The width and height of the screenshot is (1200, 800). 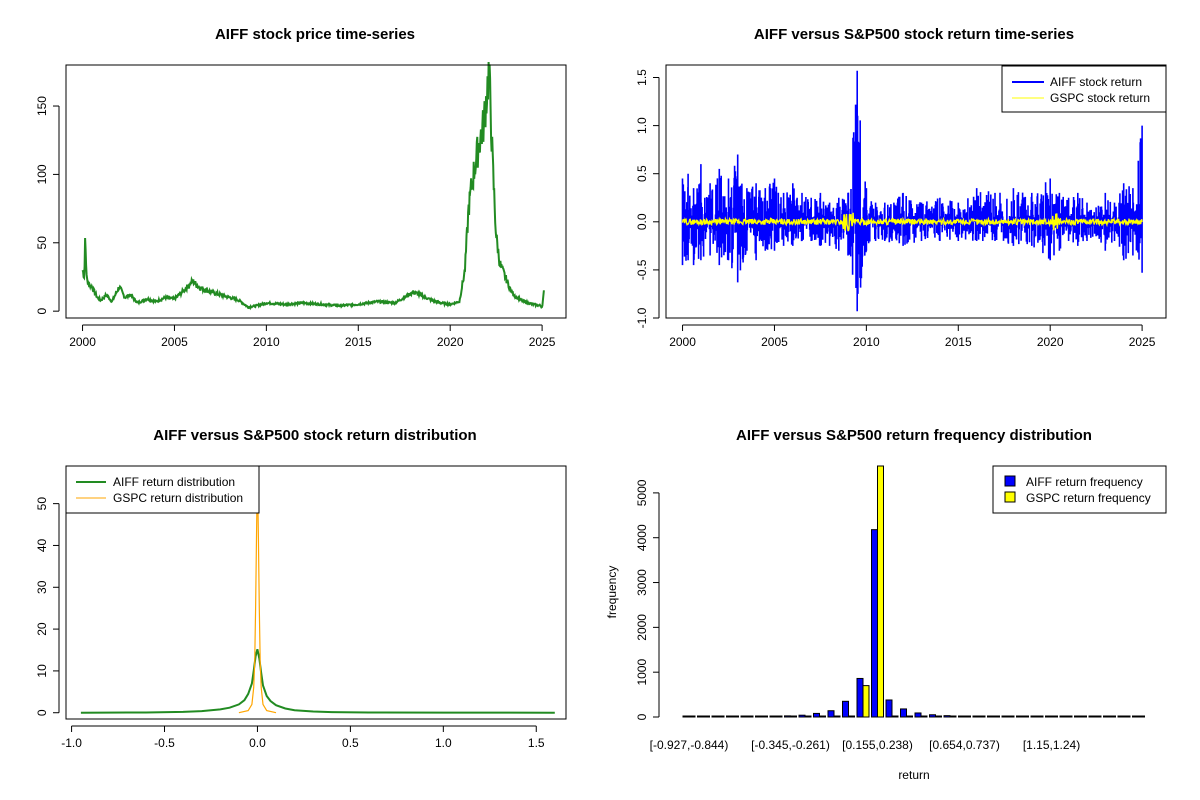 I want to click on frequency-legend-box, so click(x=1079, y=489).